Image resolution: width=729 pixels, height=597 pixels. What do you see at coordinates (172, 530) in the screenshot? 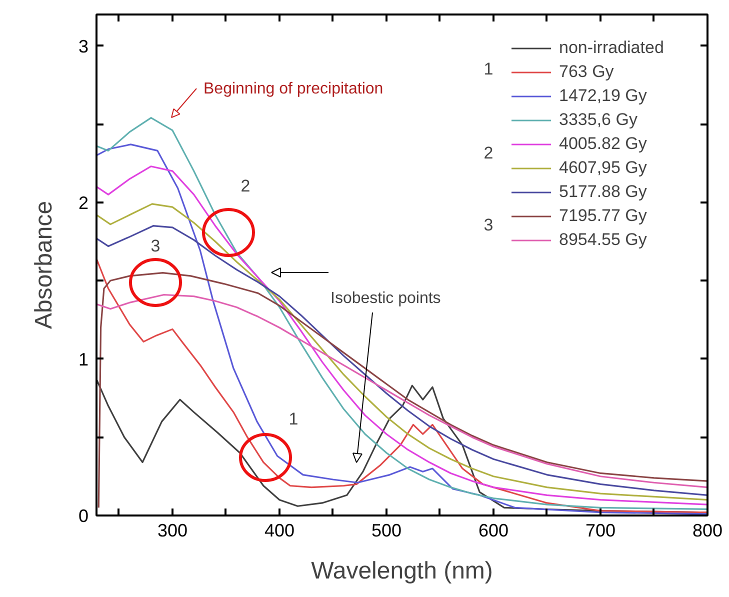
I see `x-tick-label: 300` at bounding box center [172, 530].